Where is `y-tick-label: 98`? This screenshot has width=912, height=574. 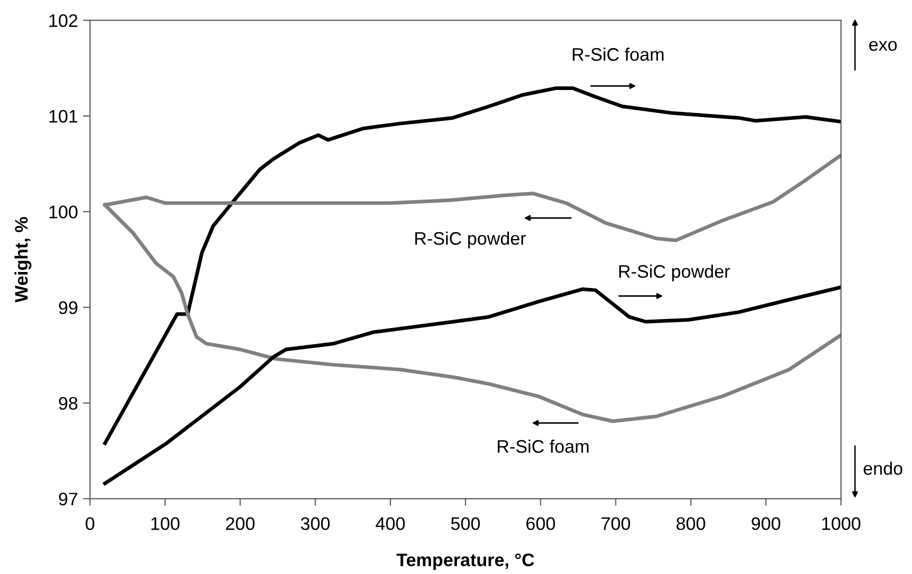
y-tick-label: 98 is located at coordinates (68, 403).